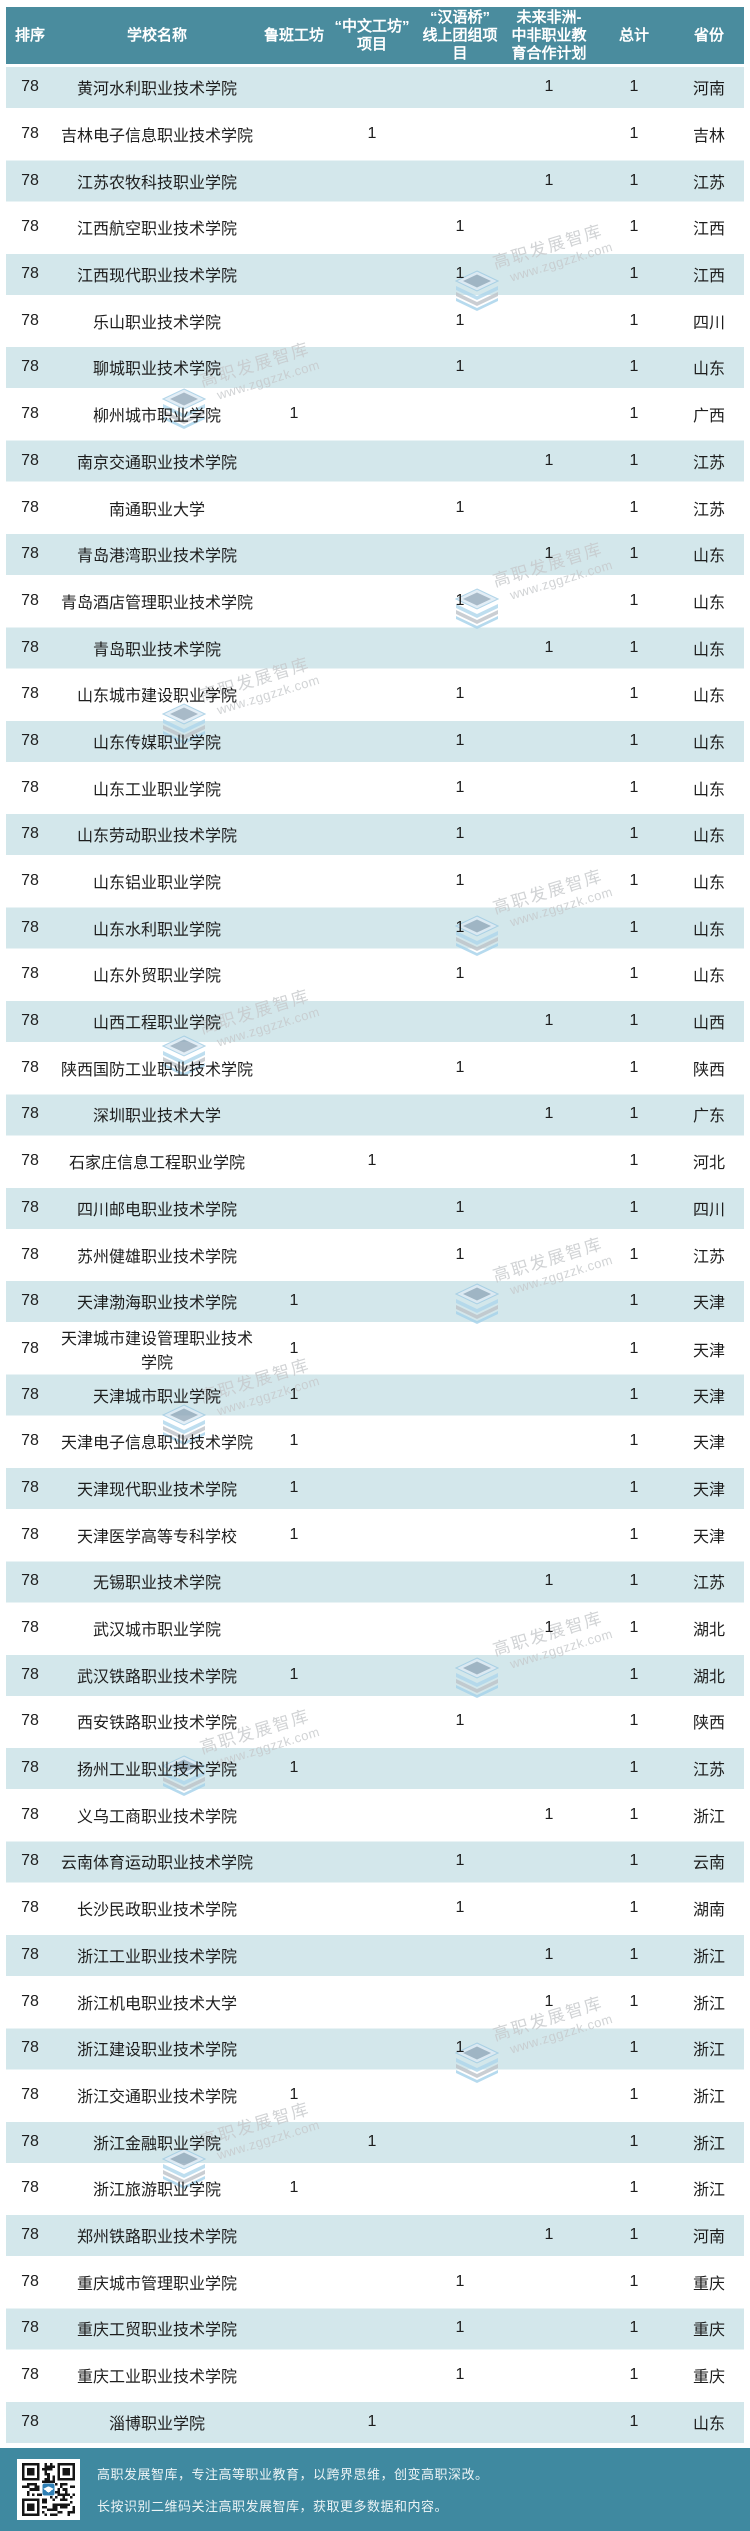 The image size is (750, 2531). What do you see at coordinates (156, 90) in the screenshot?
I see `cell-school: 黄河水利职业技术学院` at bounding box center [156, 90].